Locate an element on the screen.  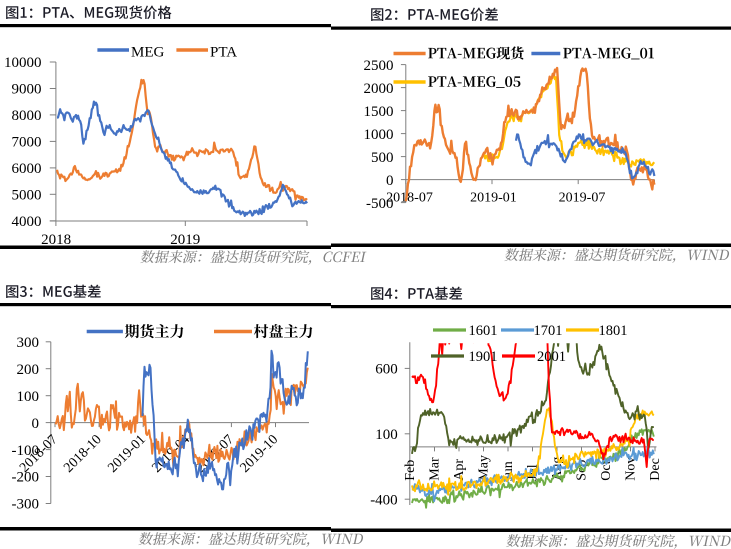
svg-text: 200 is located at coordinates (28, 370).